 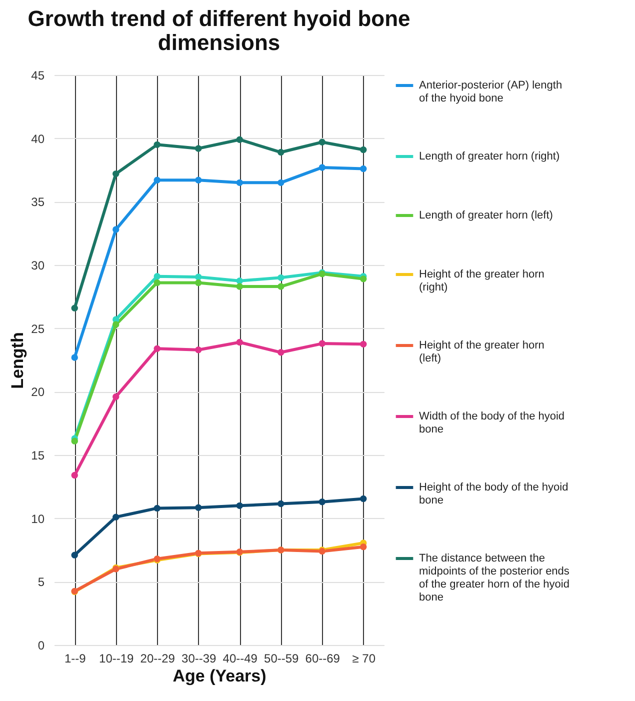 What do you see at coordinates (158, 659) in the screenshot?
I see `x-tick-label: 20--29` at bounding box center [158, 659].